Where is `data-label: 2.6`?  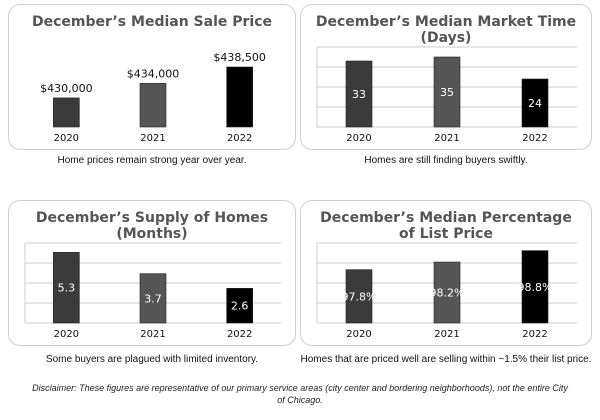 data-label: 2.6 is located at coordinates (240, 306).